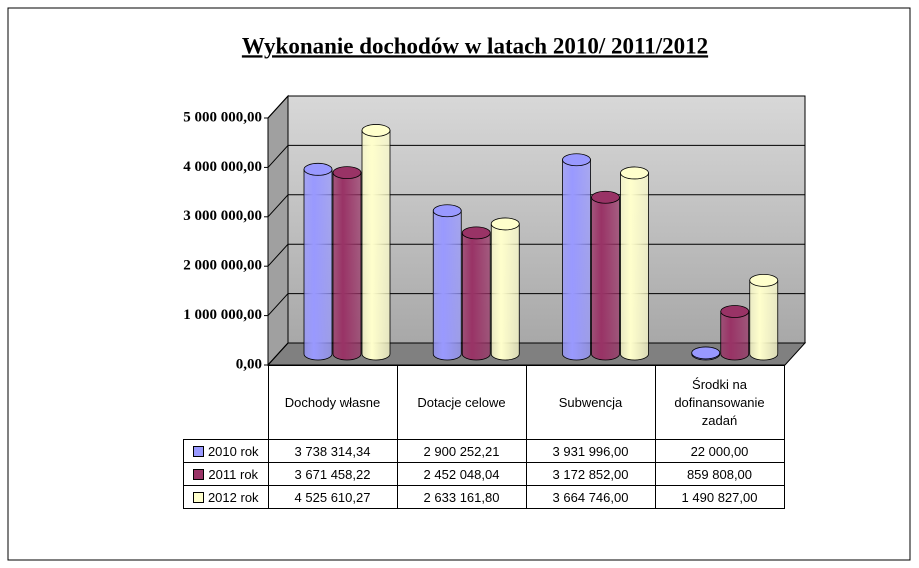 This screenshot has width=919, height=568. What do you see at coordinates (278, 230) in the screenshot?
I see `side-wall` at bounding box center [278, 230].